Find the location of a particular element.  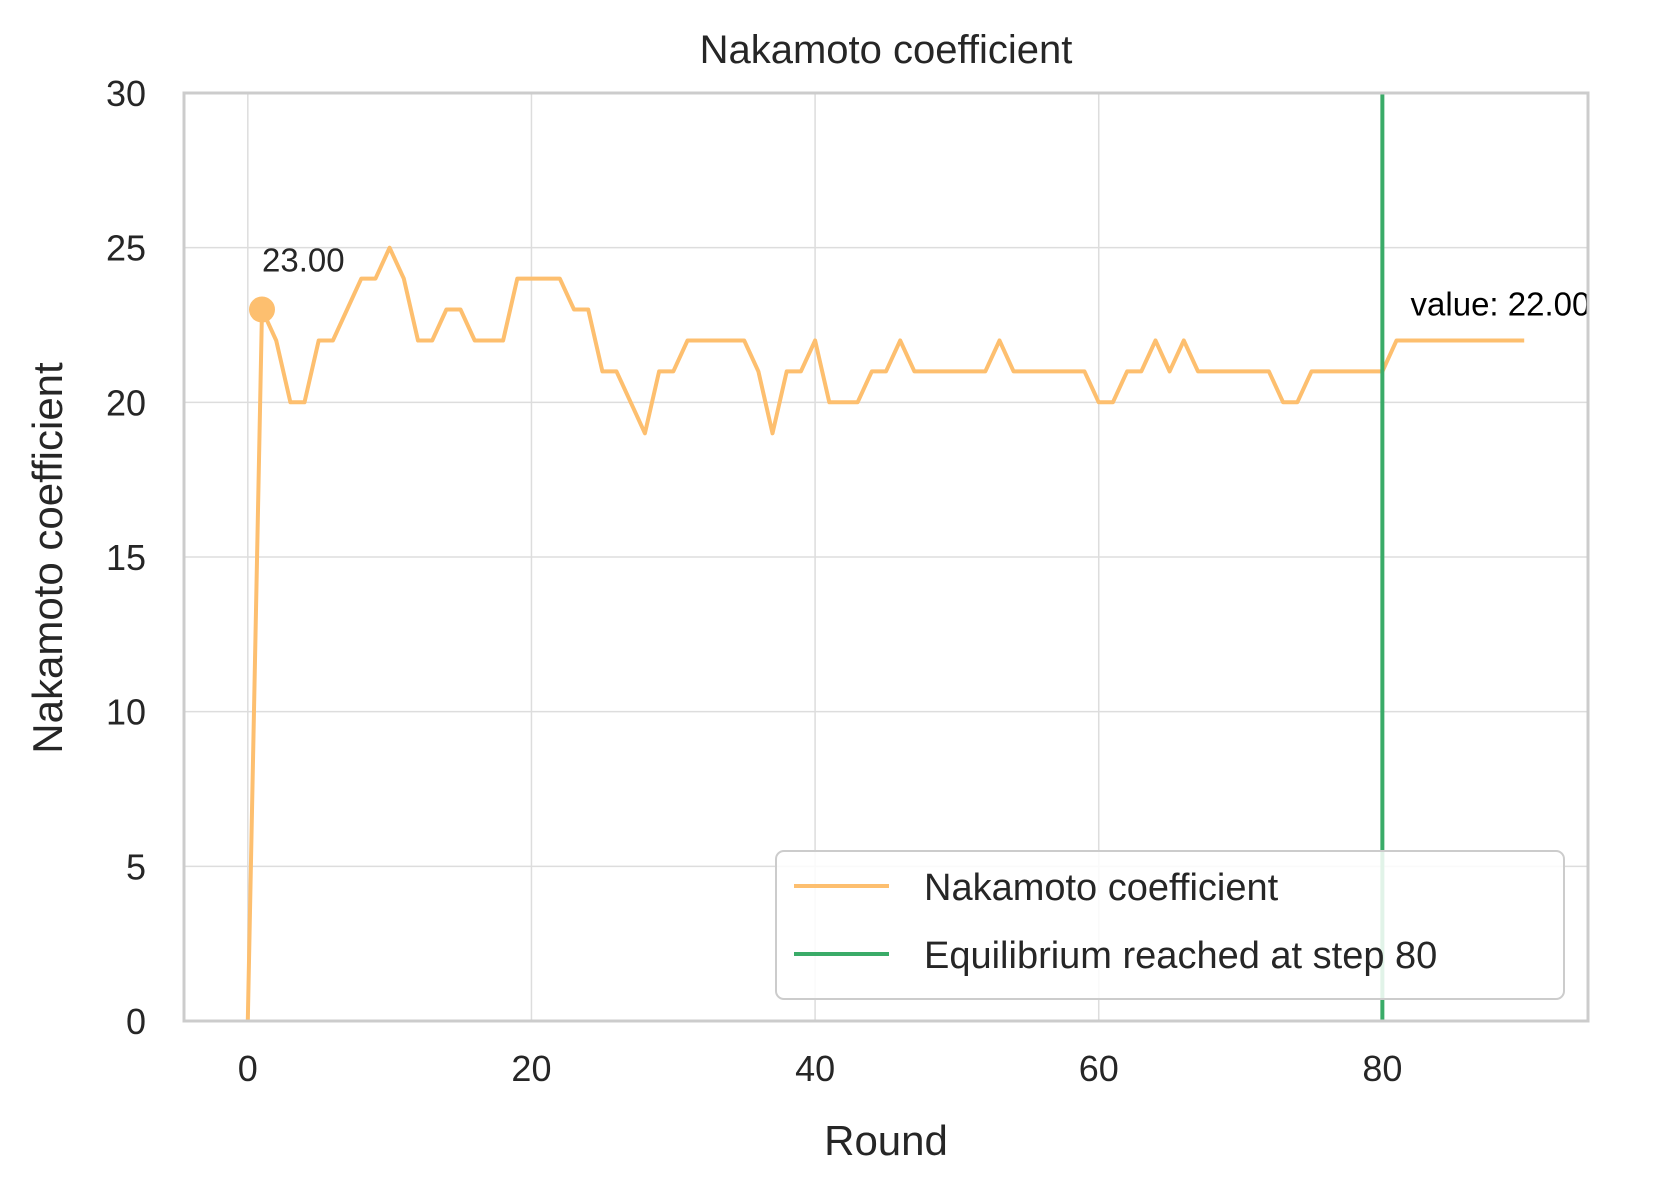

y-tick-label: 5 is located at coordinates (136, 866).